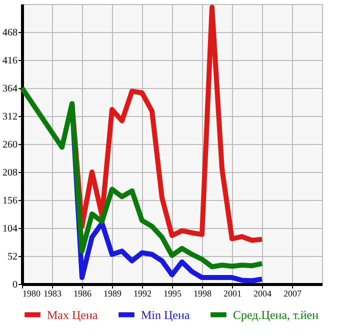 This screenshot has height=335, width=345. I want to click on y-tick-label: 468, so click(10, 33).